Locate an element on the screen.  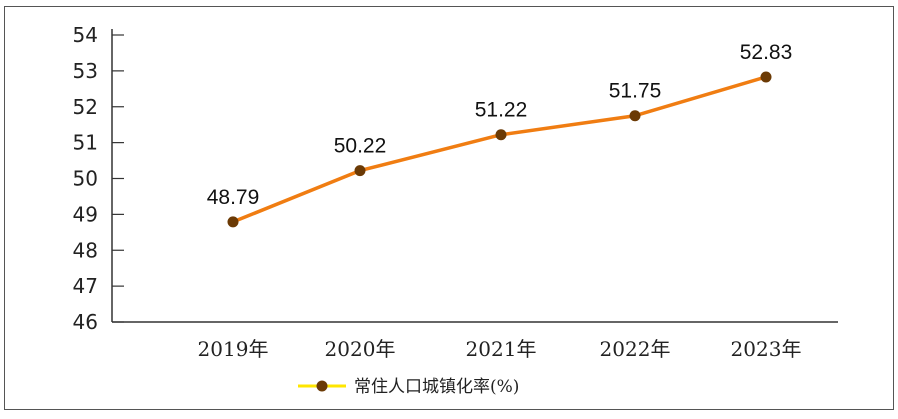
x-tick-label: 2020年 is located at coordinates (360, 349).